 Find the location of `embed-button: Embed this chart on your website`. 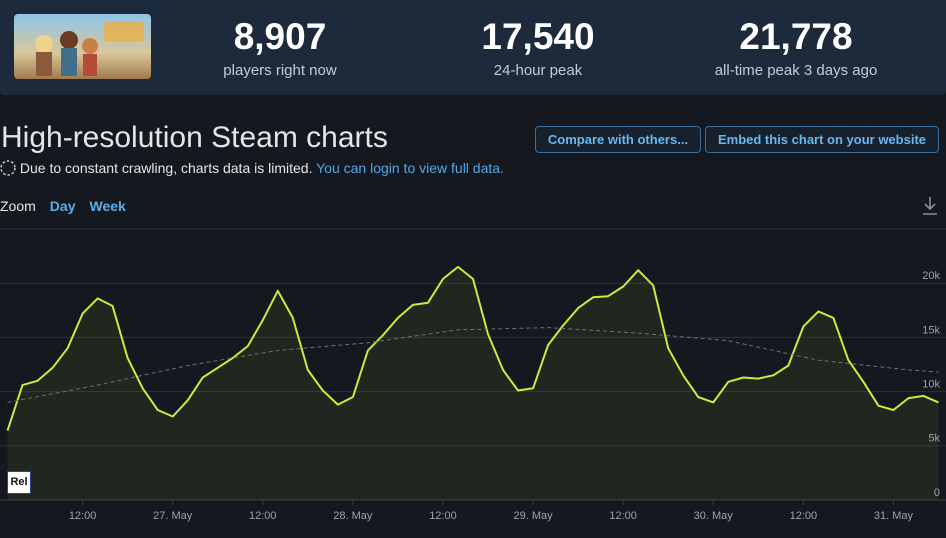

embed-button: Embed this chart on your website is located at coordinates (822, 139).